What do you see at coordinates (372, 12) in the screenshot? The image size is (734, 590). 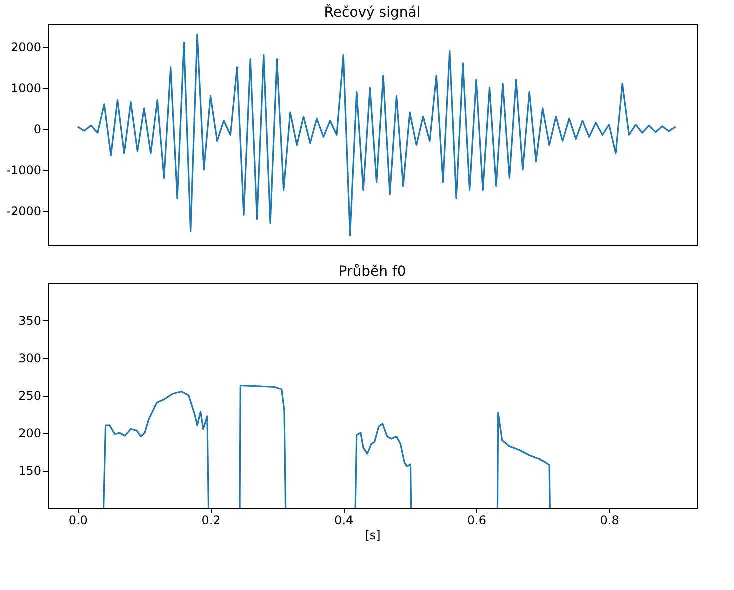 I see `chart-title: Řečový signál` at bounding box center [372, 12].